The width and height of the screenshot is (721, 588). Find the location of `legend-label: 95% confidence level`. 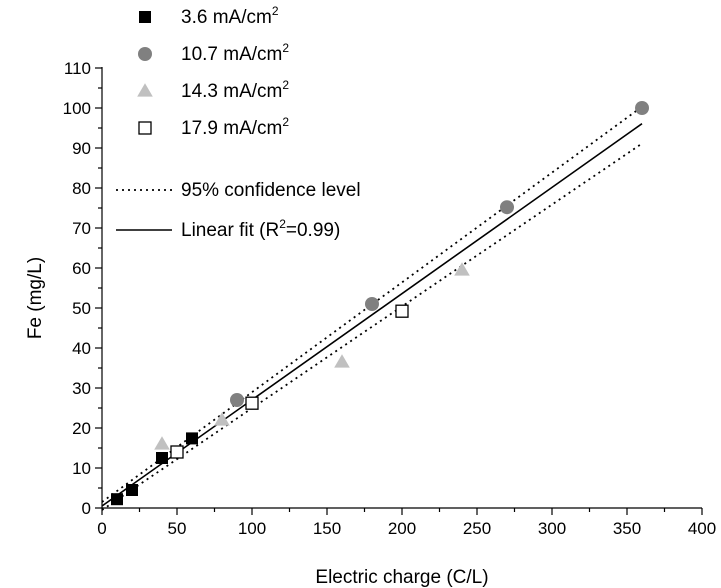

legend-label: 95% confidence level is located at coordinates (271, 190).